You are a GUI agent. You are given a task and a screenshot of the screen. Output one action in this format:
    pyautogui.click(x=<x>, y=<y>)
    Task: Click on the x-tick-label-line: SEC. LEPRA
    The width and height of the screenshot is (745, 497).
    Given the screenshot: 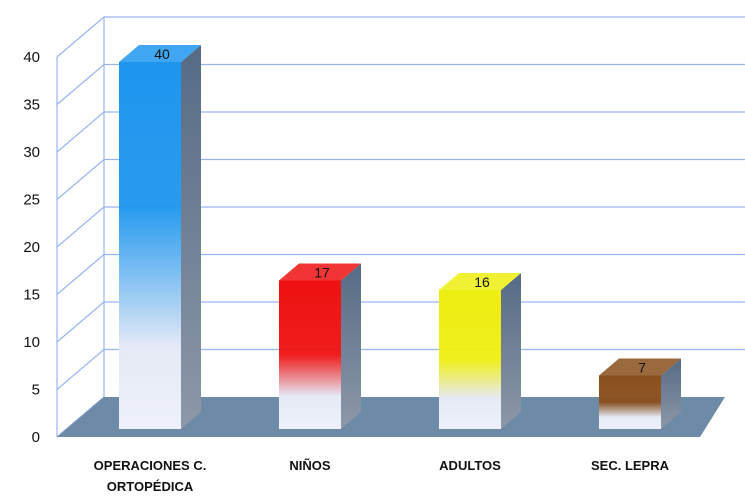 What is the action you would take?
    pyautogui.click(x=630, y=465)
    